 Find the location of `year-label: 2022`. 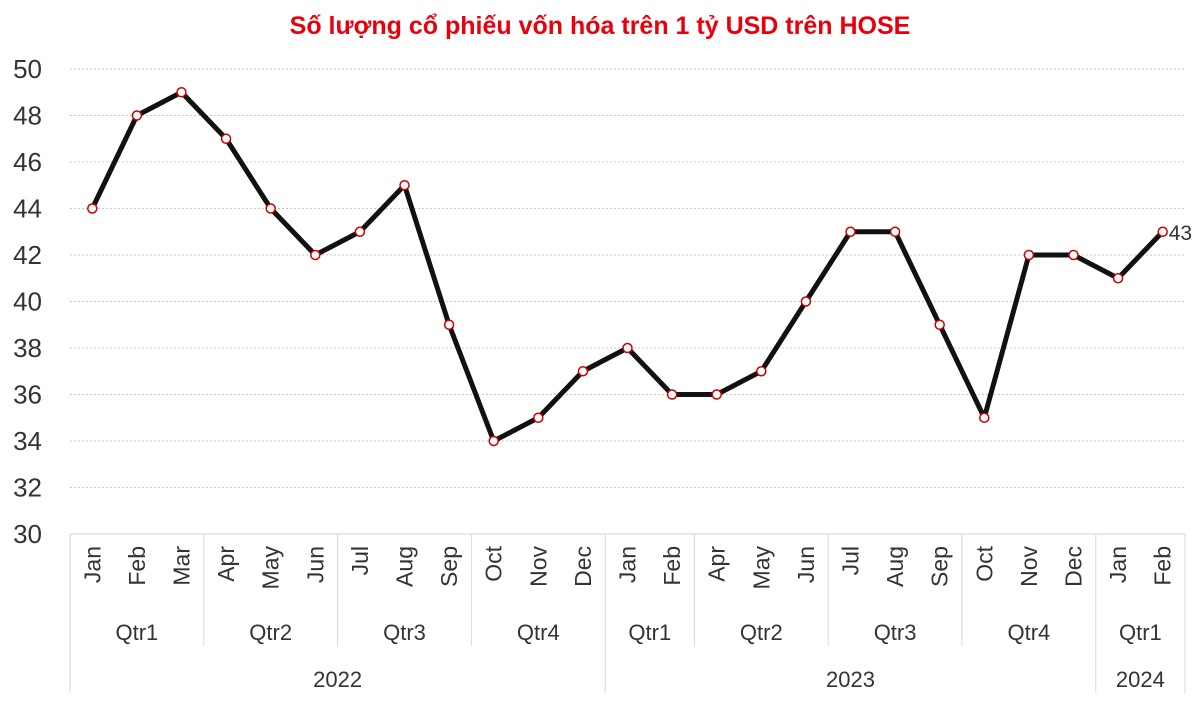

year-label: 2022 is located at coordinates (337, 679).